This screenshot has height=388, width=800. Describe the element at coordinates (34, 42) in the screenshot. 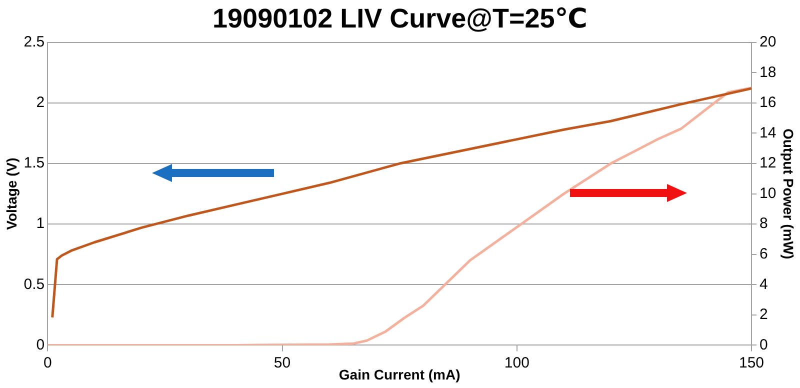

I see `y-tick-label: 2.5` at that location.